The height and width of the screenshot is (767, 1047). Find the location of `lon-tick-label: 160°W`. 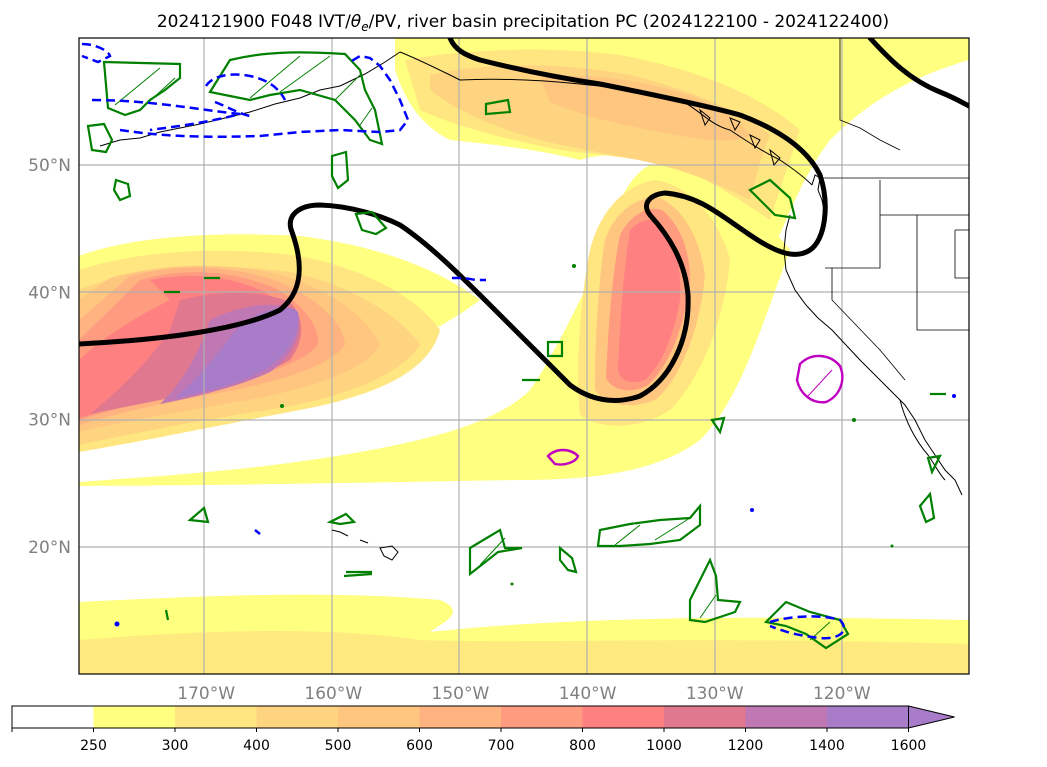

lon-tick-label: 160°W is located at coordinates (333, 694).